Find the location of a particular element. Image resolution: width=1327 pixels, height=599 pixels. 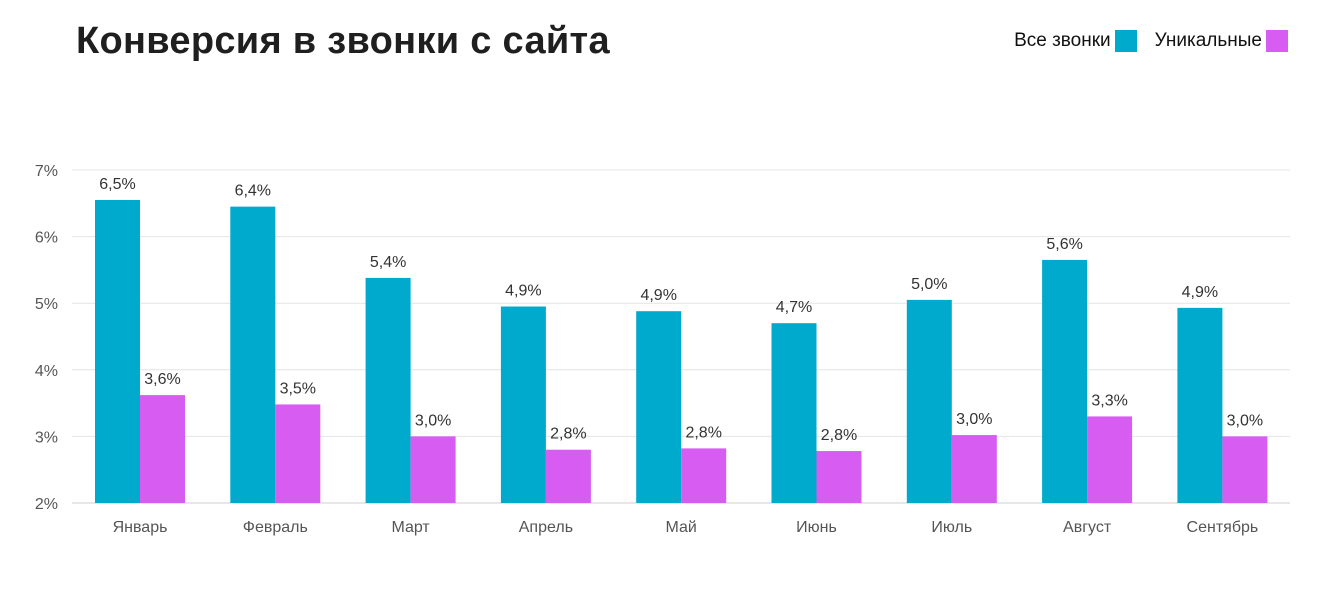

legend-item-all-calls: Все звонки is located at coordinates (1075, 41).